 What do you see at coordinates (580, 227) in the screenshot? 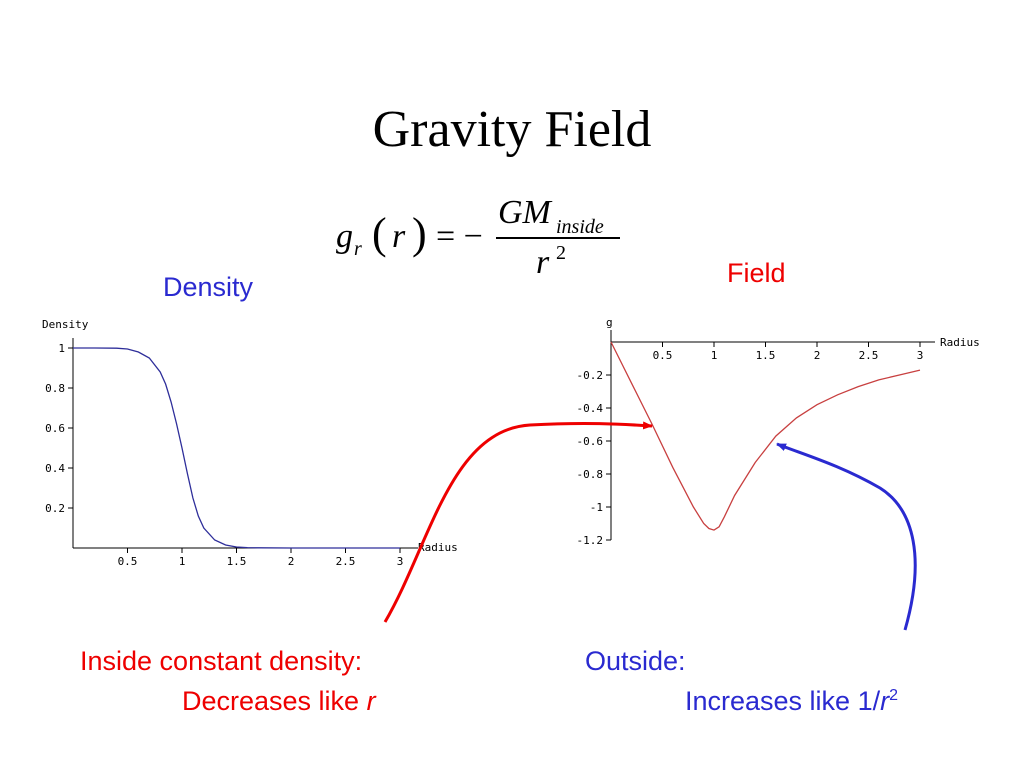
I see `formula-numerator-subscript: inside` at bounding box center [580, 227].